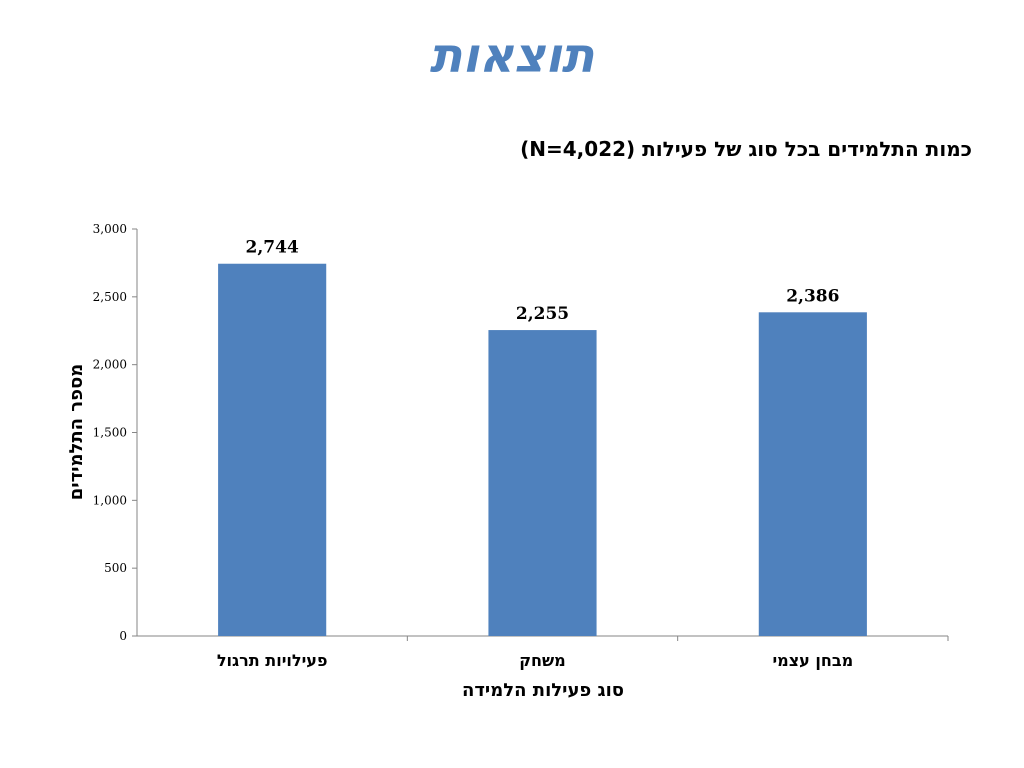  I want to click on y-axis: 0 500 1,000 1,500 2,000 2,500 3,000, so click(115, 432).